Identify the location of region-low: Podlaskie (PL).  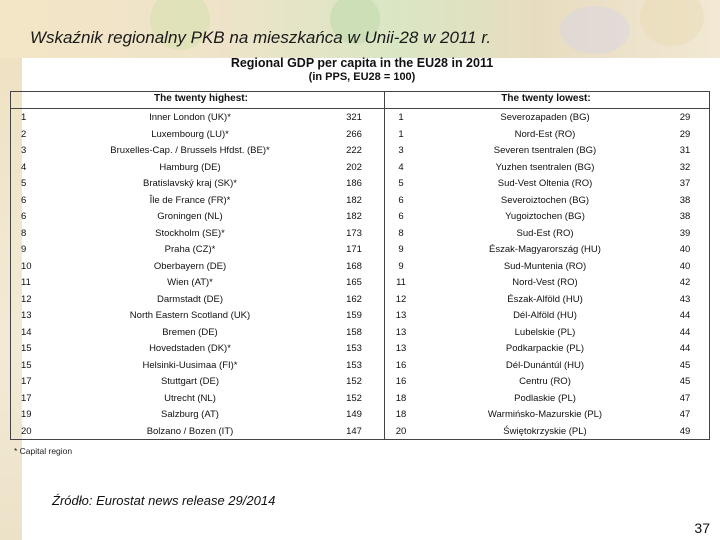
(545, 398).